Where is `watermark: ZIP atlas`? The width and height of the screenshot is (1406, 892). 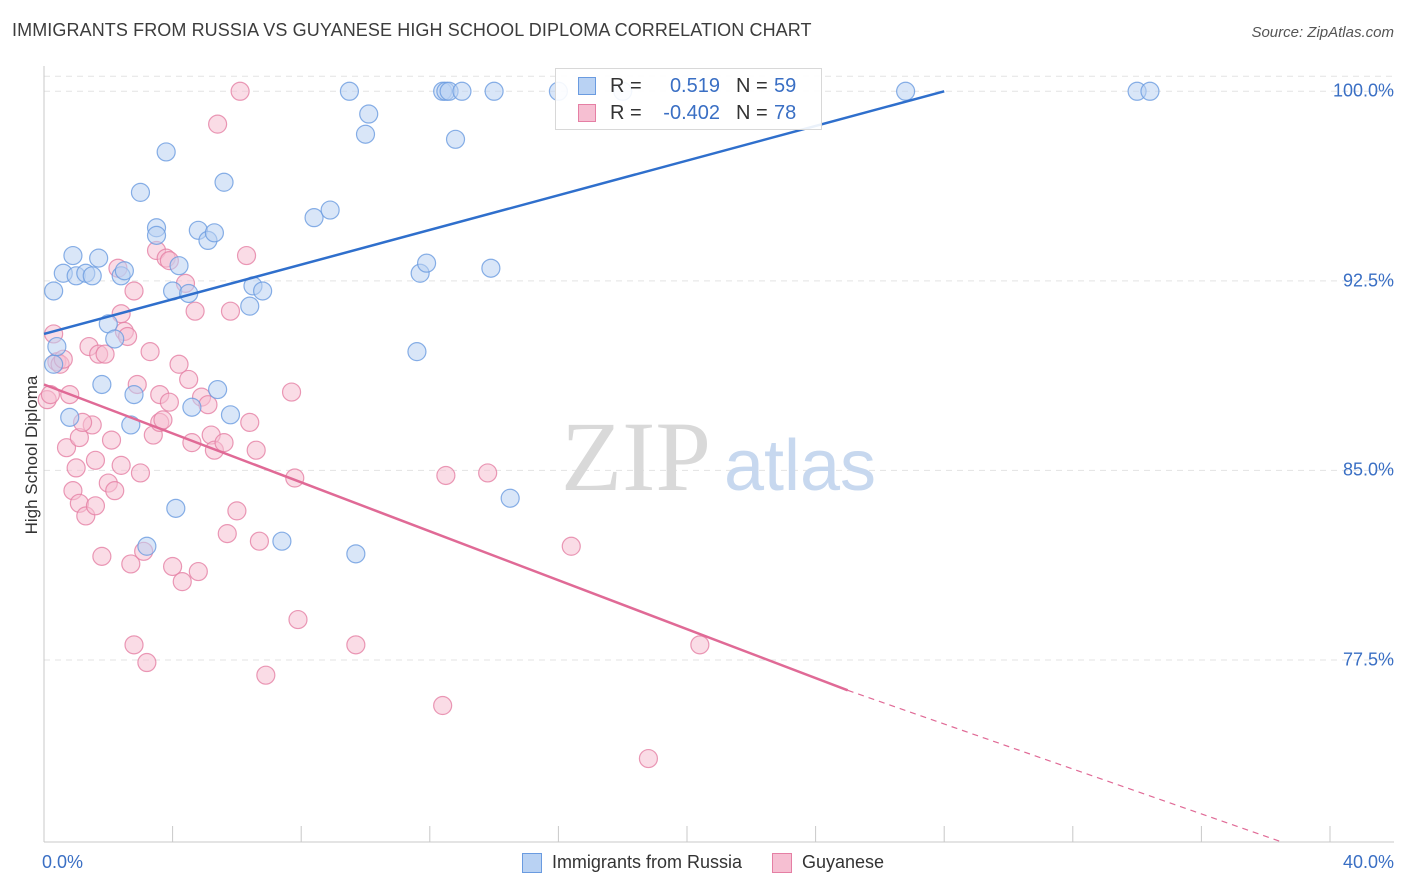
watermark: ZIP atlas is located at coordinates (718, 456).